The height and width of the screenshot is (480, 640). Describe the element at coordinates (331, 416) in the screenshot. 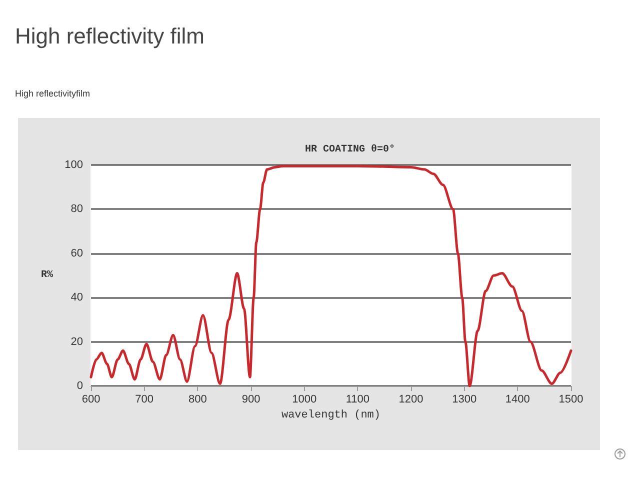

I see `x-axis-title: wavelength (nm)` at that location.